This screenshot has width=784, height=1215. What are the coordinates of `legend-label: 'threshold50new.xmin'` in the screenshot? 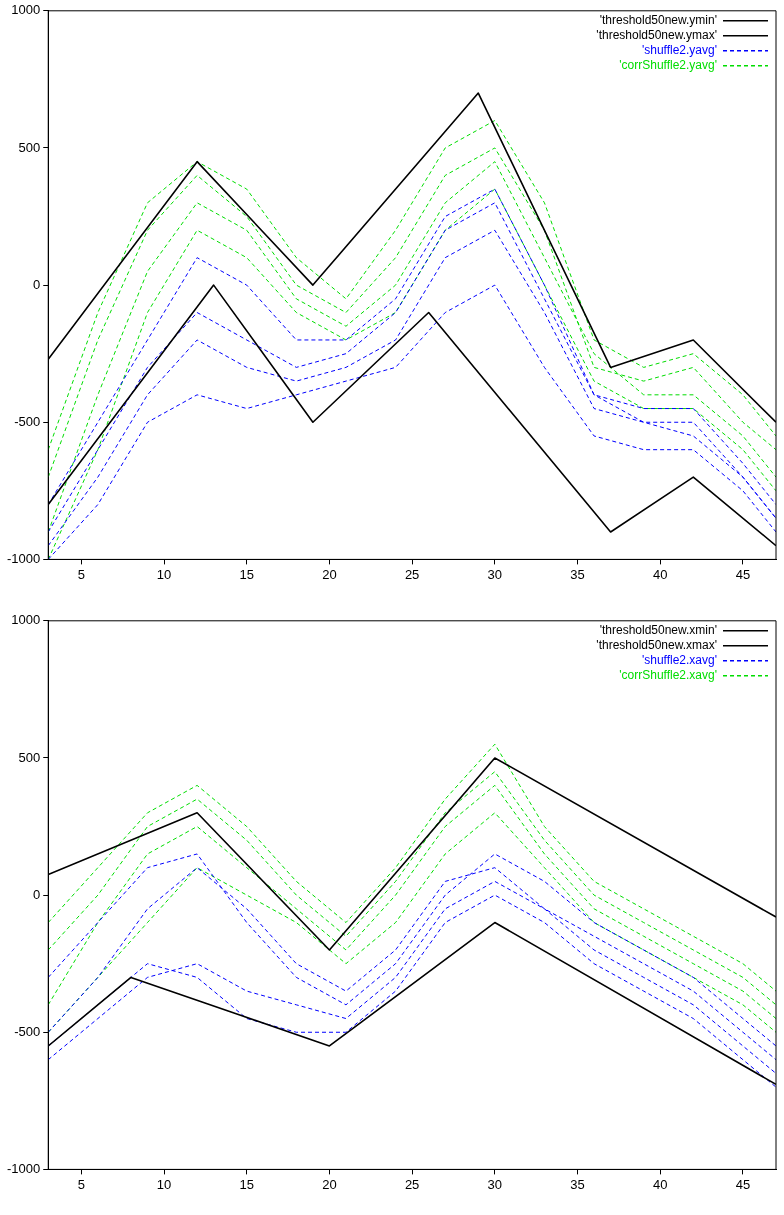 It's located at (658, 630).